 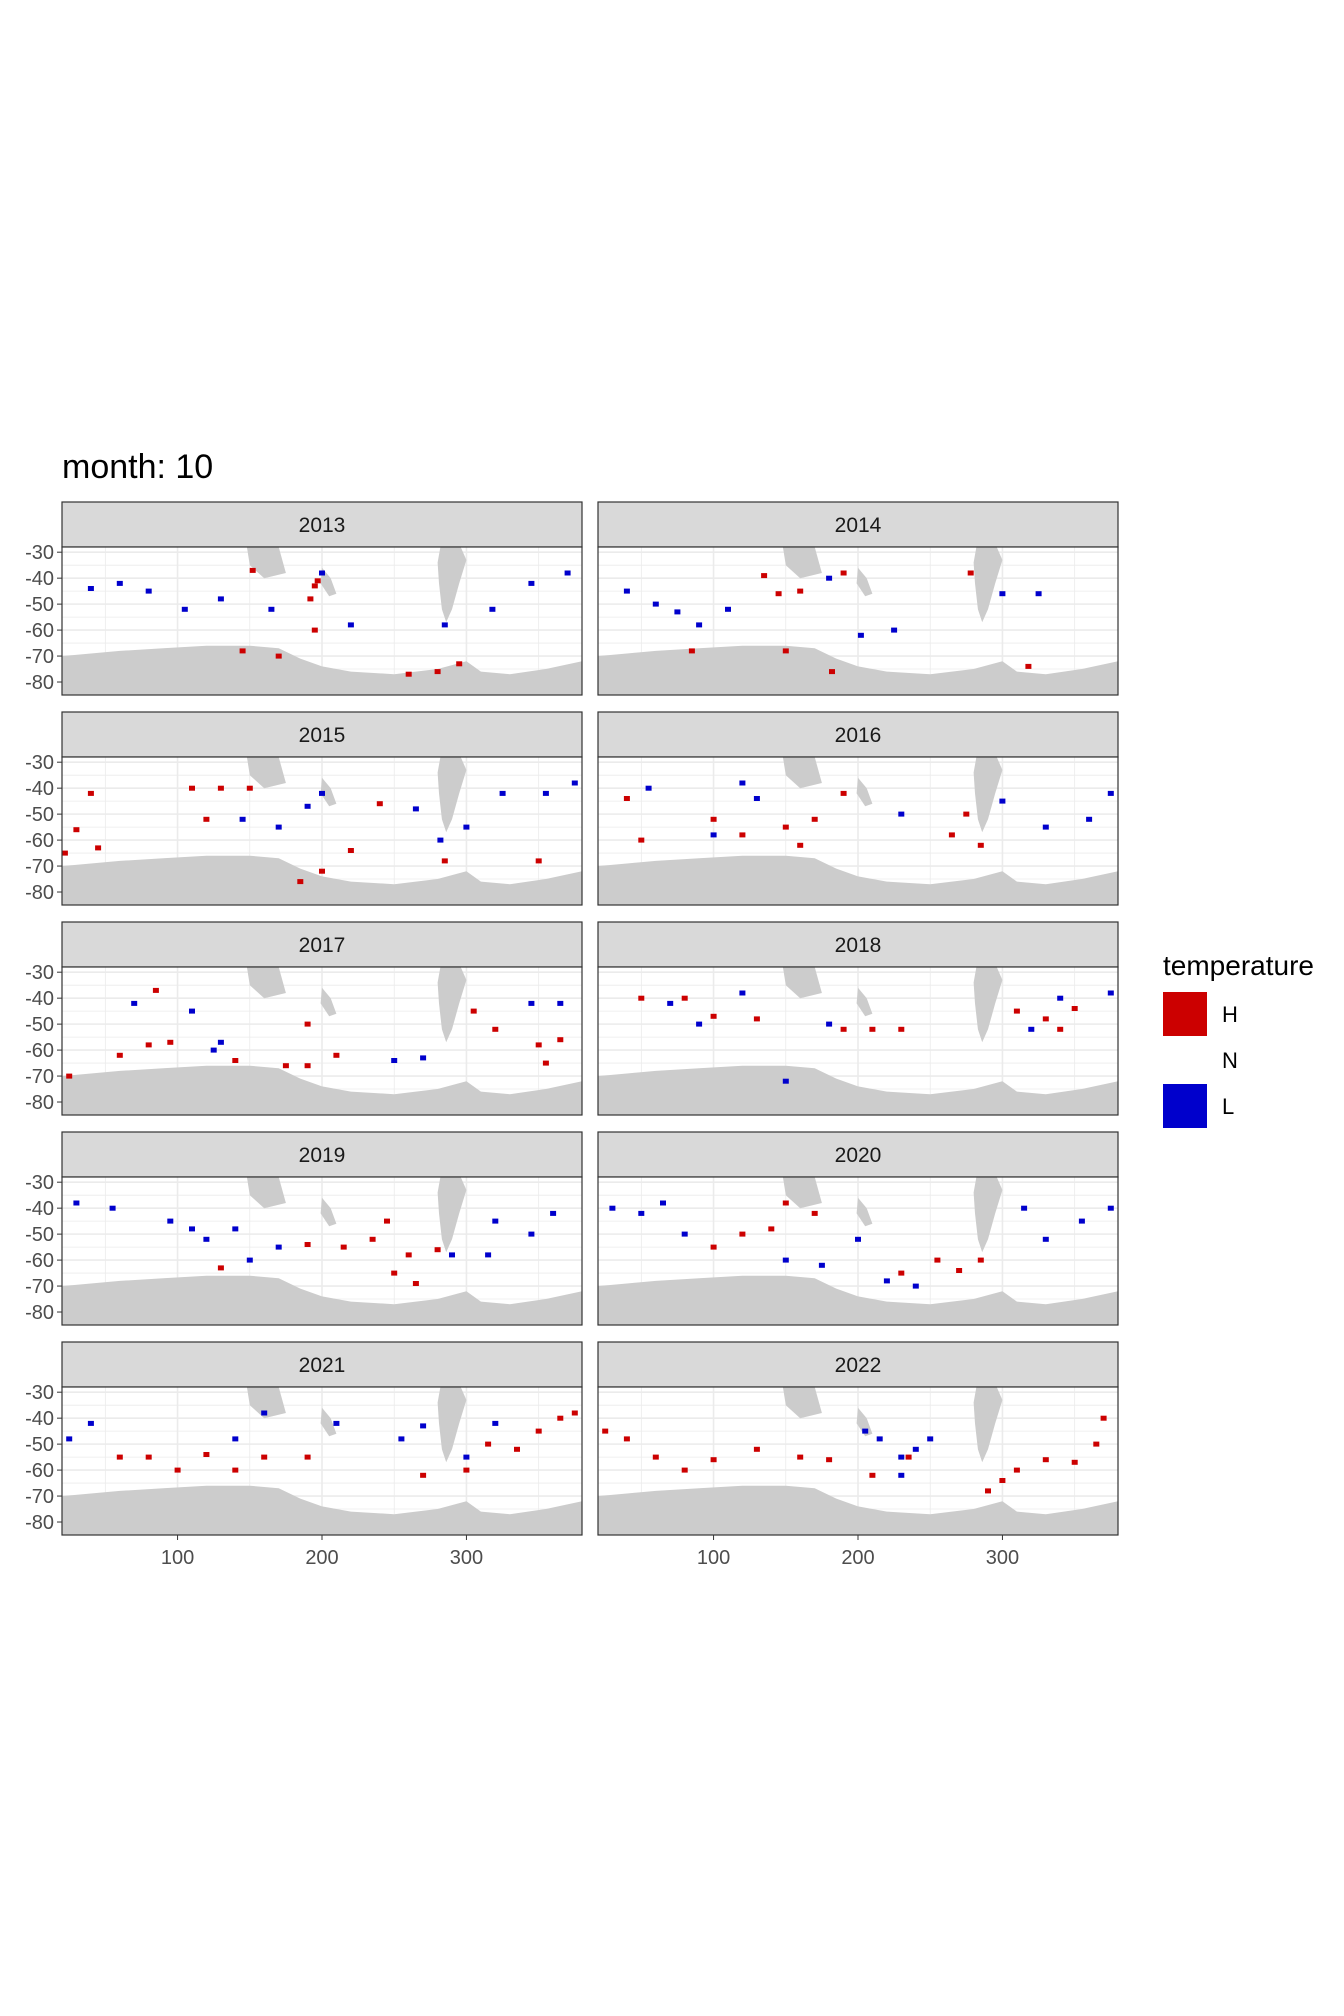 What do you see at coordinates (304, 598) in the screenshot?
I see `facet-panel-2013: 2013 -30 -40 -50 -60 -70 -80` at bounding box center [304, 598].